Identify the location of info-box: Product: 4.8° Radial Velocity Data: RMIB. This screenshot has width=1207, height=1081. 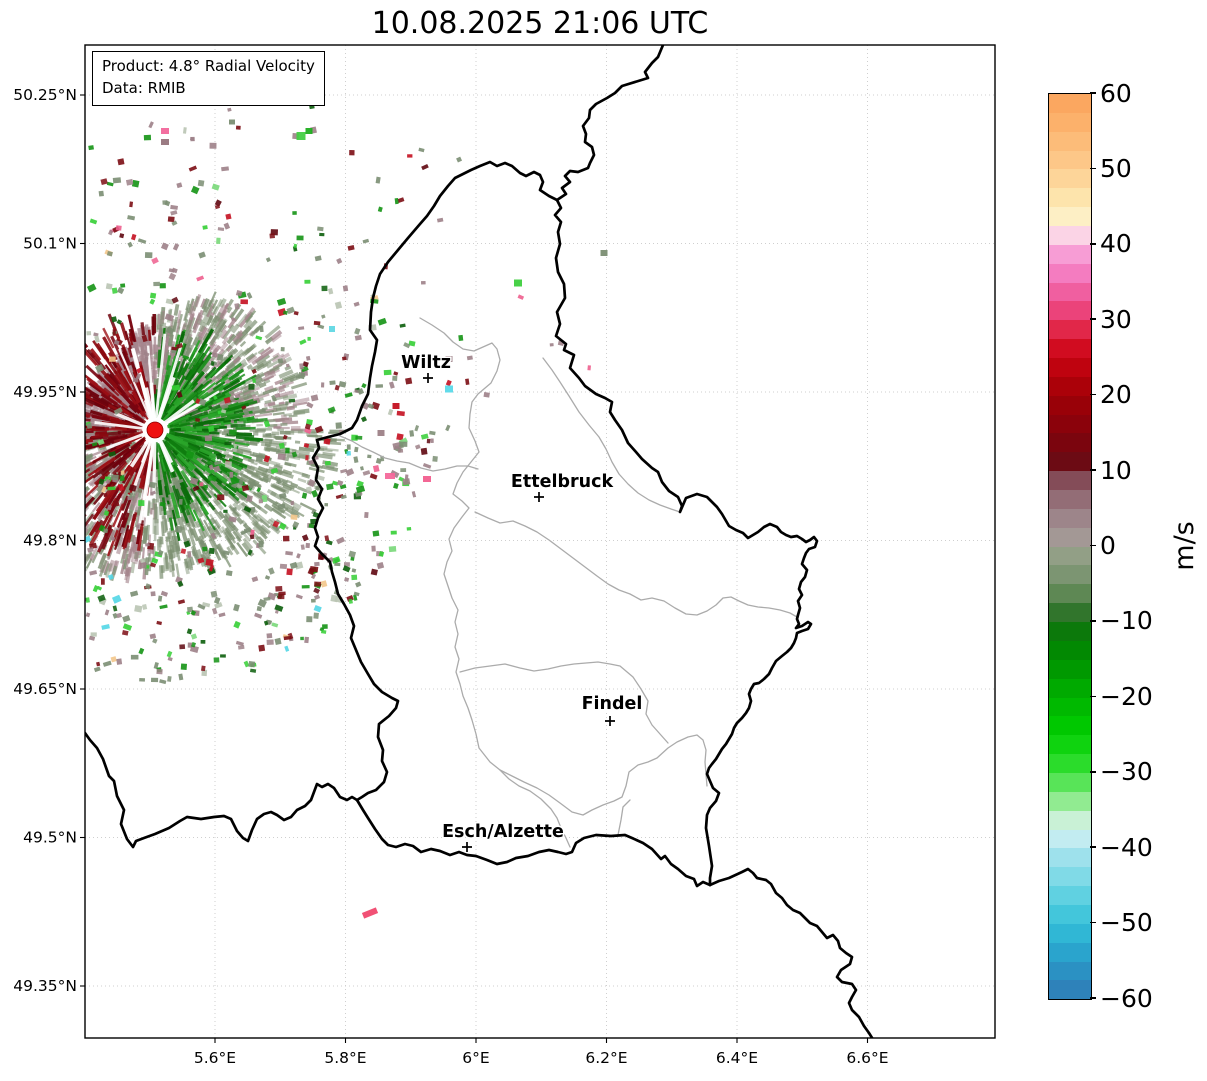
(208, 78).